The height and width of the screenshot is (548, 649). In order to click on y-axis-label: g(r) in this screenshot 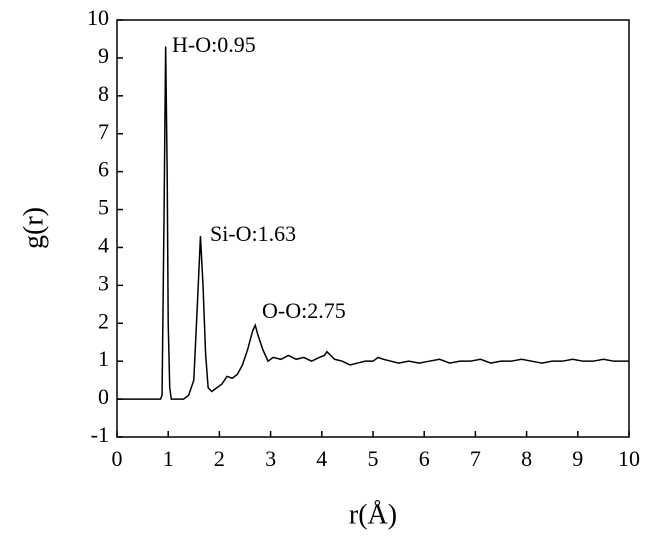, I will do `click(33, 228)`.